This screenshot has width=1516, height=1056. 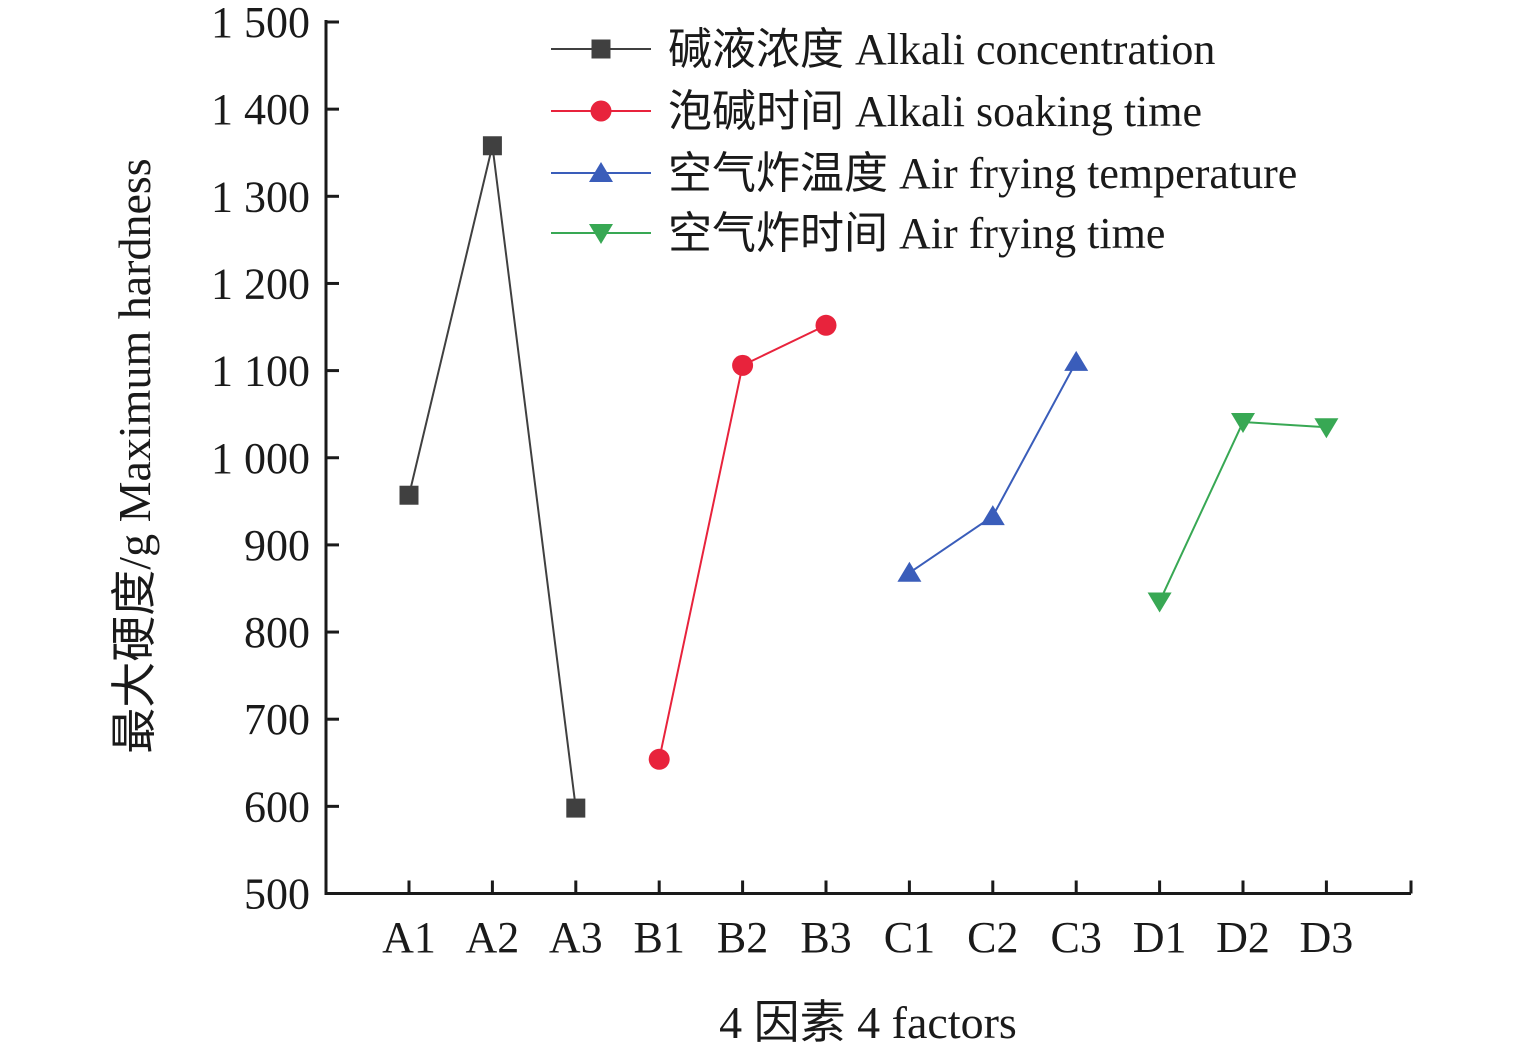 I want to click on x-tick-label: C3, so click(x=1076, y=937).